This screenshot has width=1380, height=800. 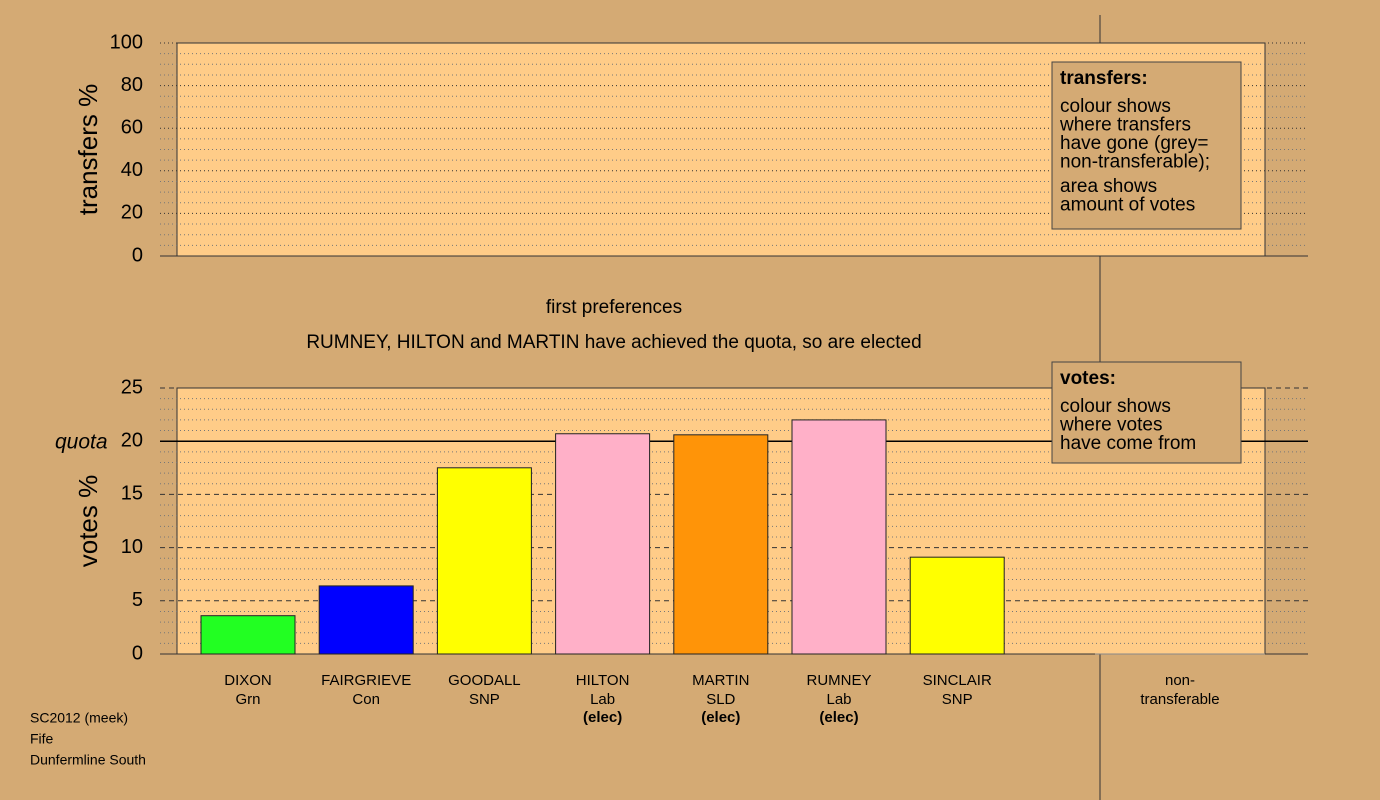 I want to click on legend-text: where transfers, so click(x=1125, y=125).